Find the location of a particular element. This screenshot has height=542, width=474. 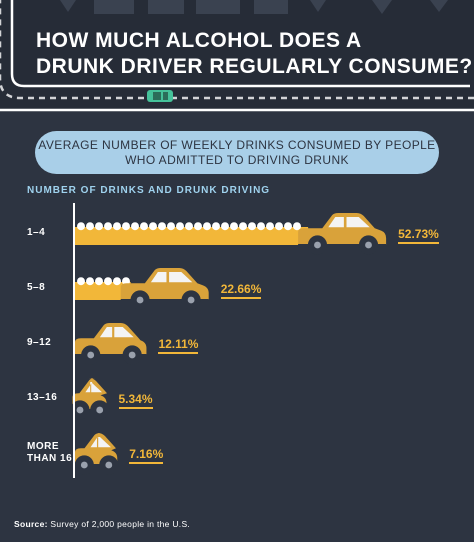

category-label: 5–8 is located at coordinates (36, 288).